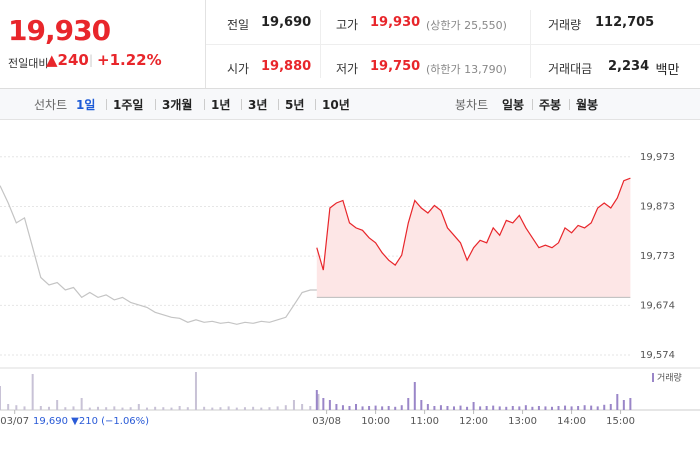  Describe the element at coordinates (177, 105) in the screenshot. I see `tab: 3개월` at that location.